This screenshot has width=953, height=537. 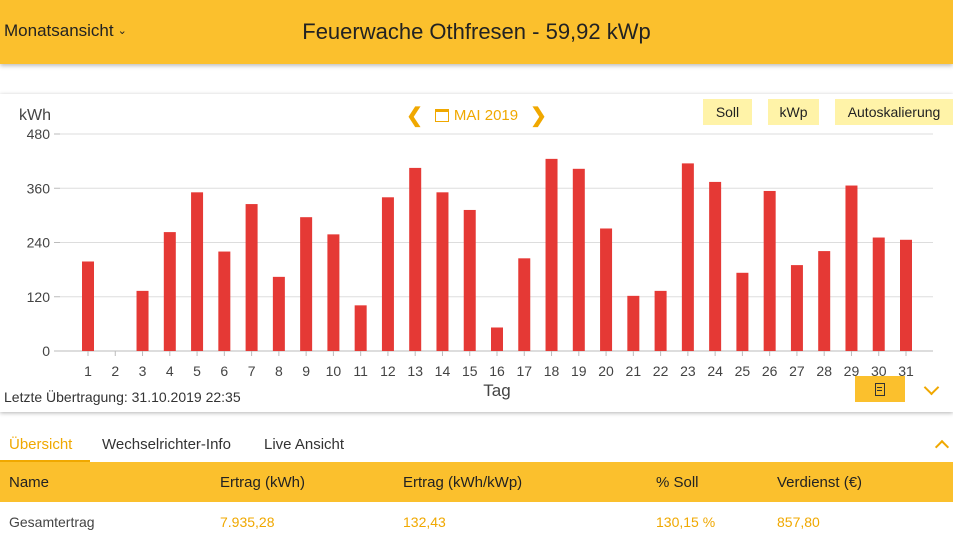 I want to click on x-tick-label: 3, so click(x=143, y=371).